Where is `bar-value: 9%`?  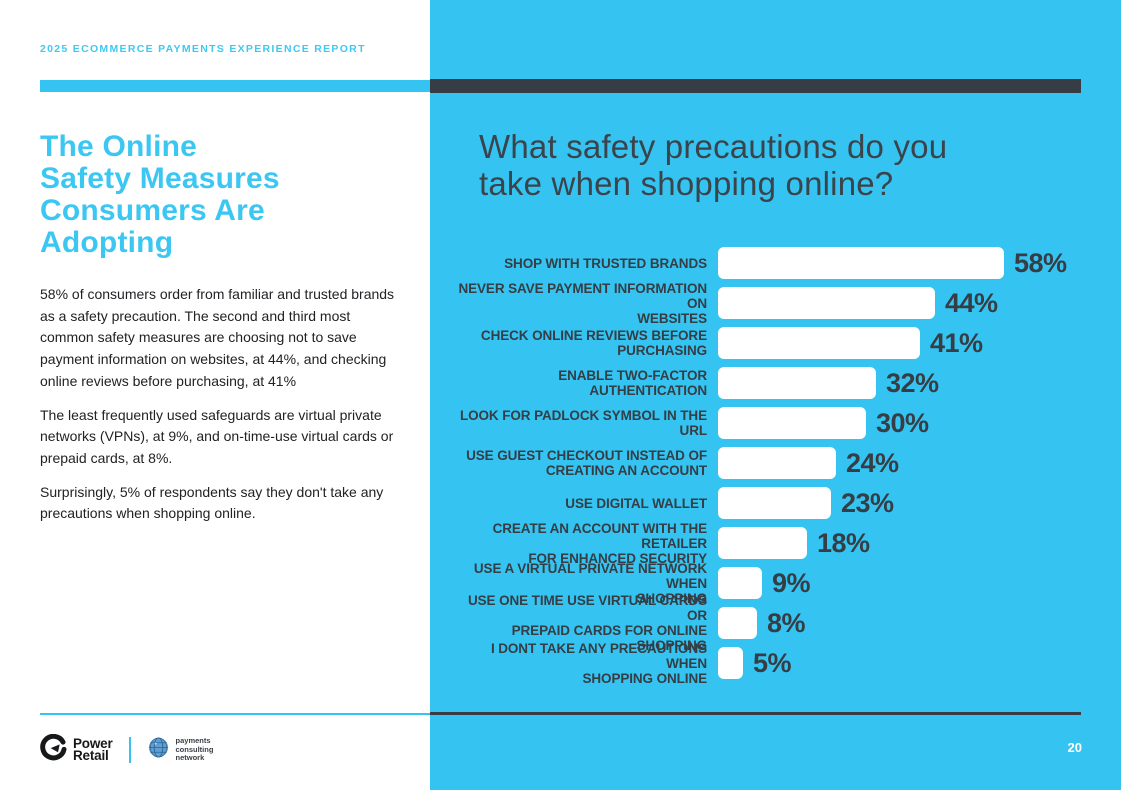
bar-value: 9% is located at coordinates (791, 582).